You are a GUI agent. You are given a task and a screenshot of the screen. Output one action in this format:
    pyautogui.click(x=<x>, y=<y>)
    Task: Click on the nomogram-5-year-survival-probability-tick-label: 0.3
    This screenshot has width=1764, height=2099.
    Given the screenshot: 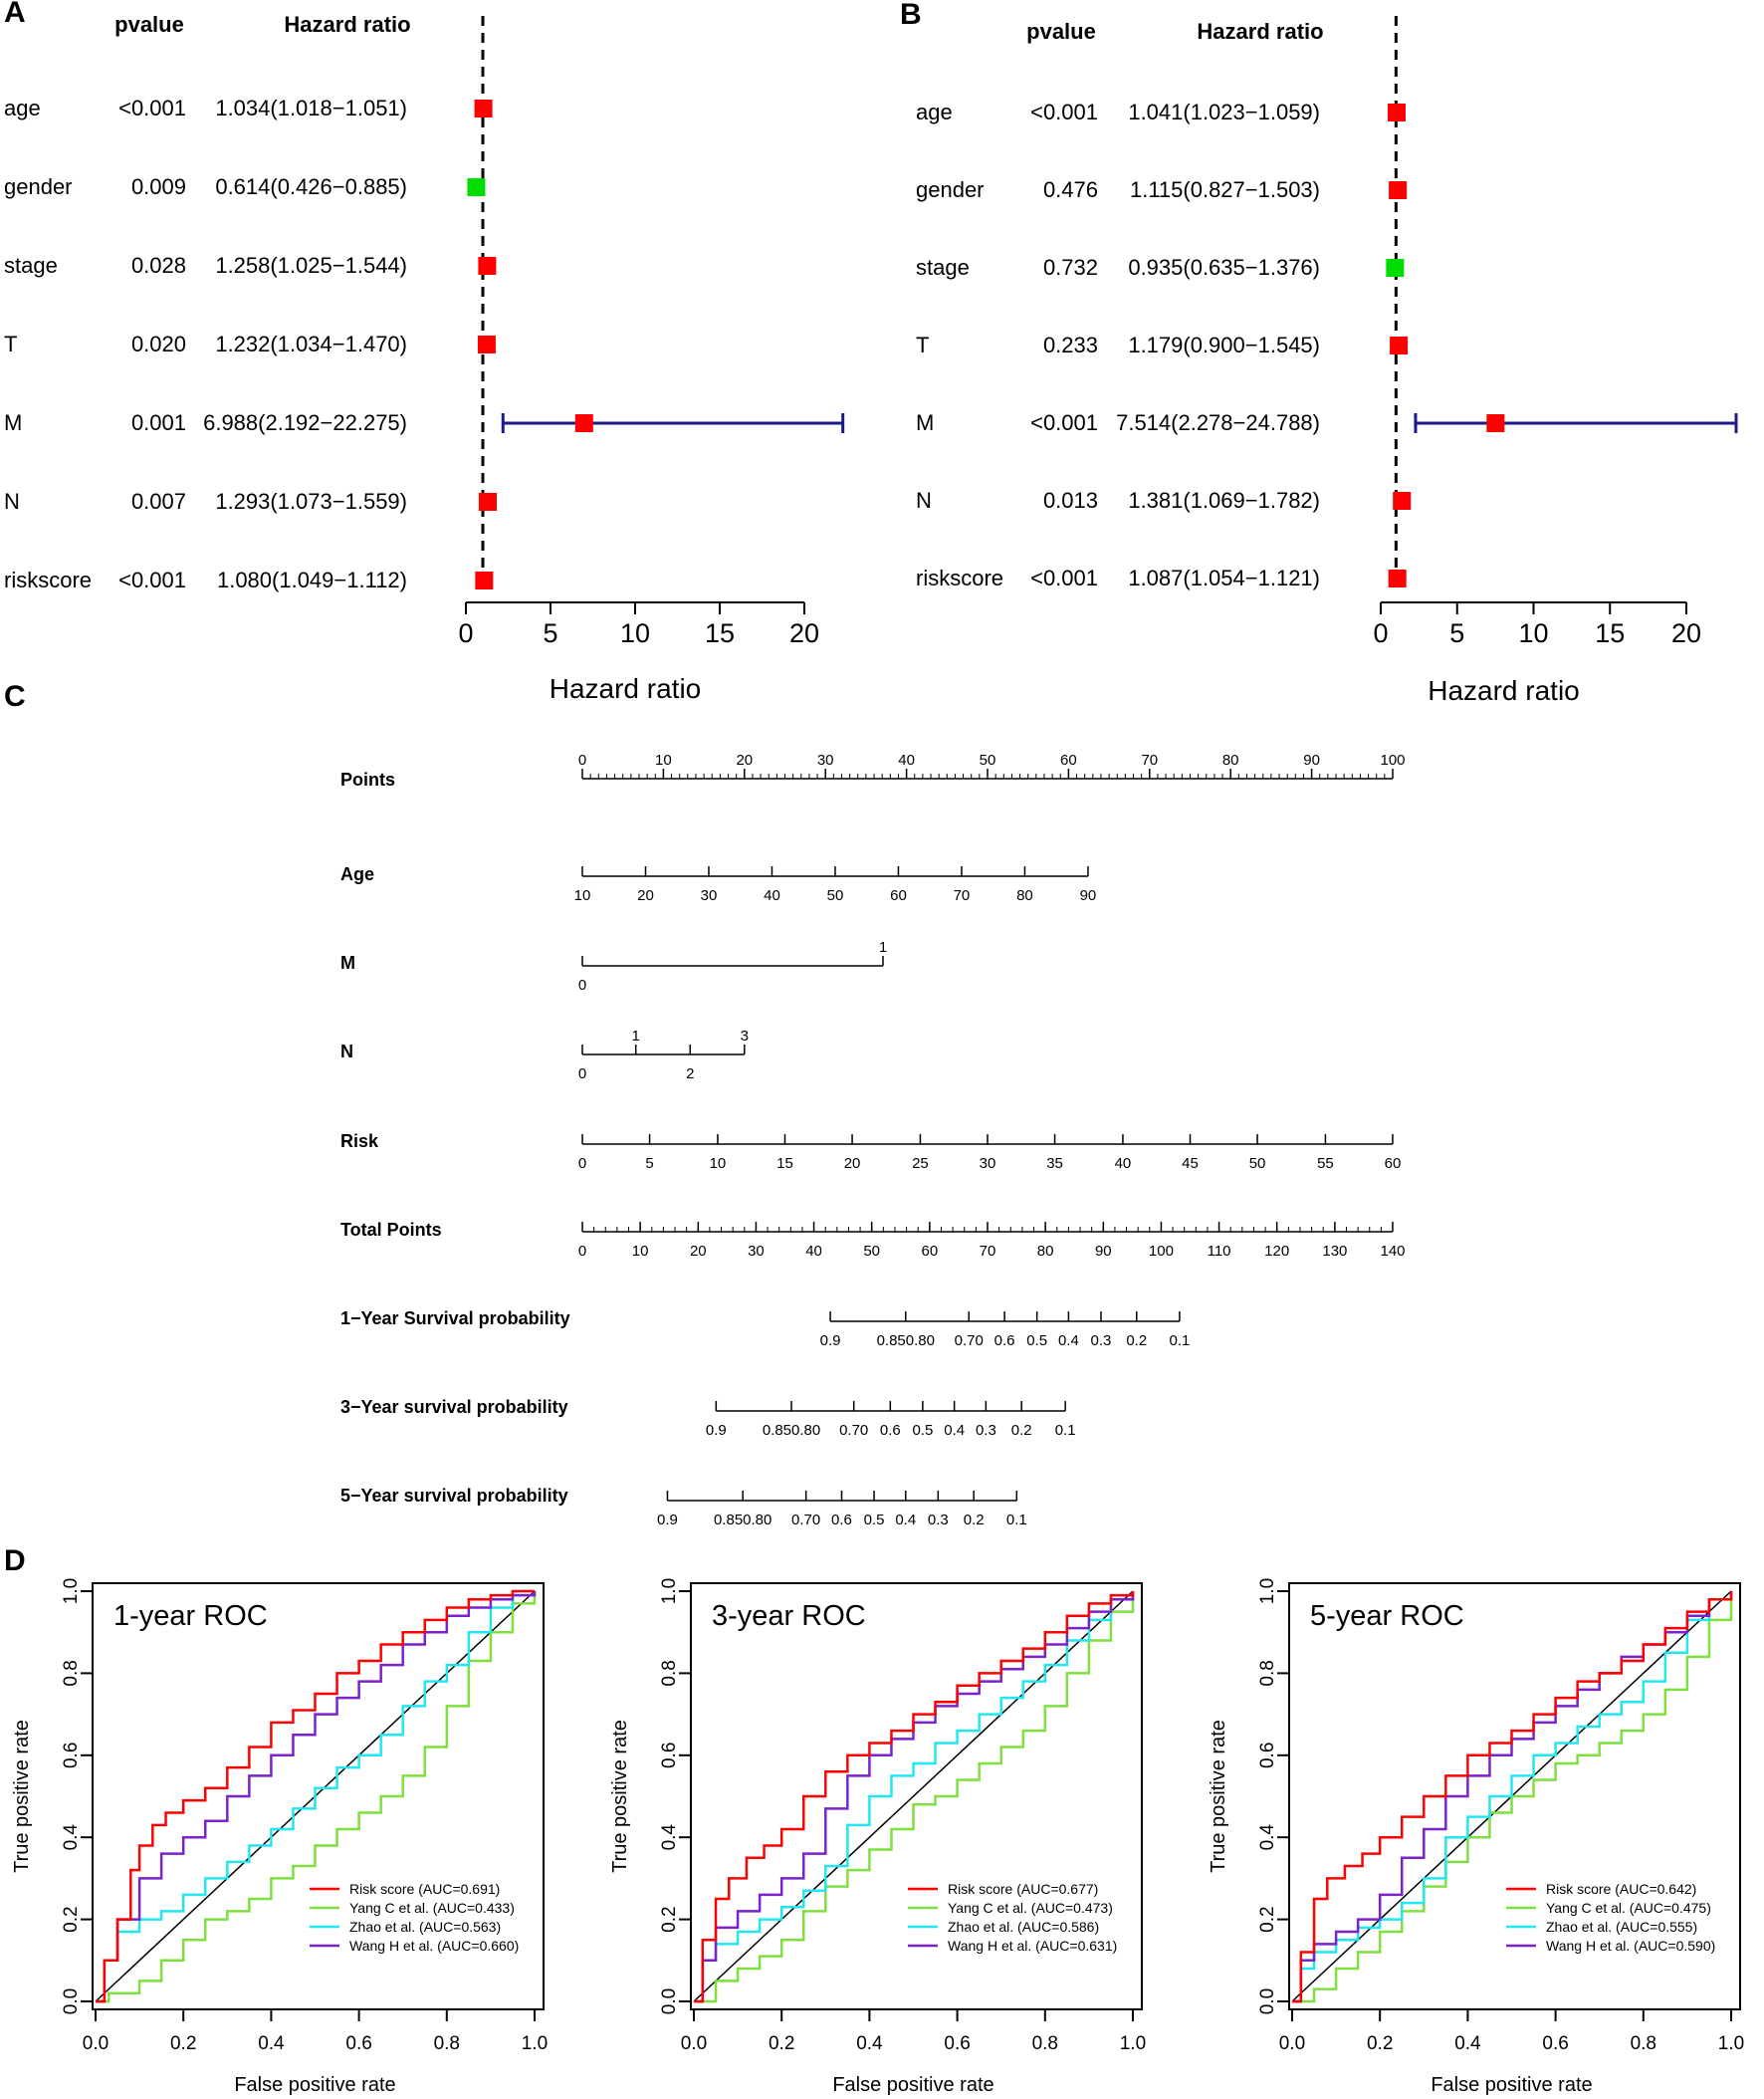 What is the action you would take?
    pyautogui.click(x=938, y=1520)
    